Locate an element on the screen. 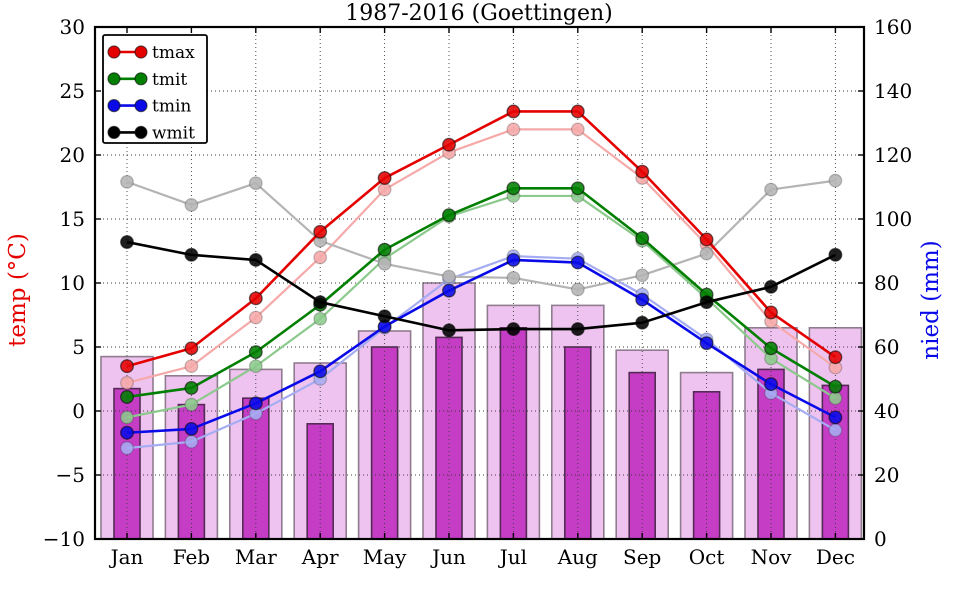 Image resolution: width=960 pixels, height=600 pixels. tmax-marker-Apr is located at coordinates (320, 231).